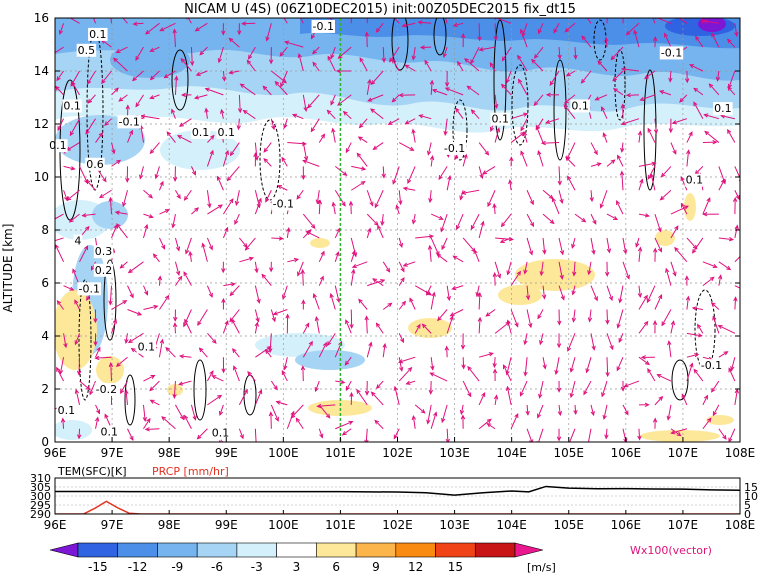 The height and width of the screenshot is (575, 767). What do you see at coordinates (740, 453) in the screenshot?
I see `x-tick-label: 108E` at bounding box center [740, 453].